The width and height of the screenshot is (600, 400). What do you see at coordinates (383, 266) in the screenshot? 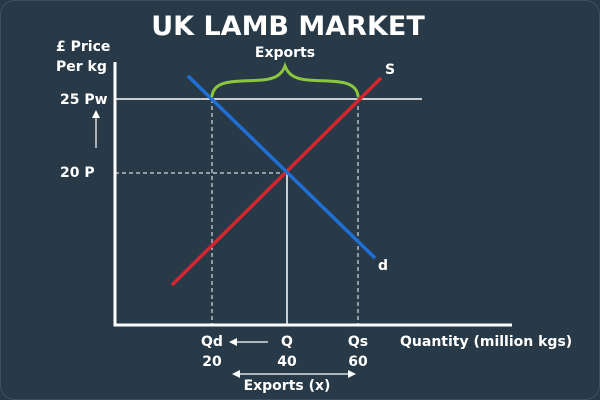
I see `demand-label: d` at bounding box center [383, 266].